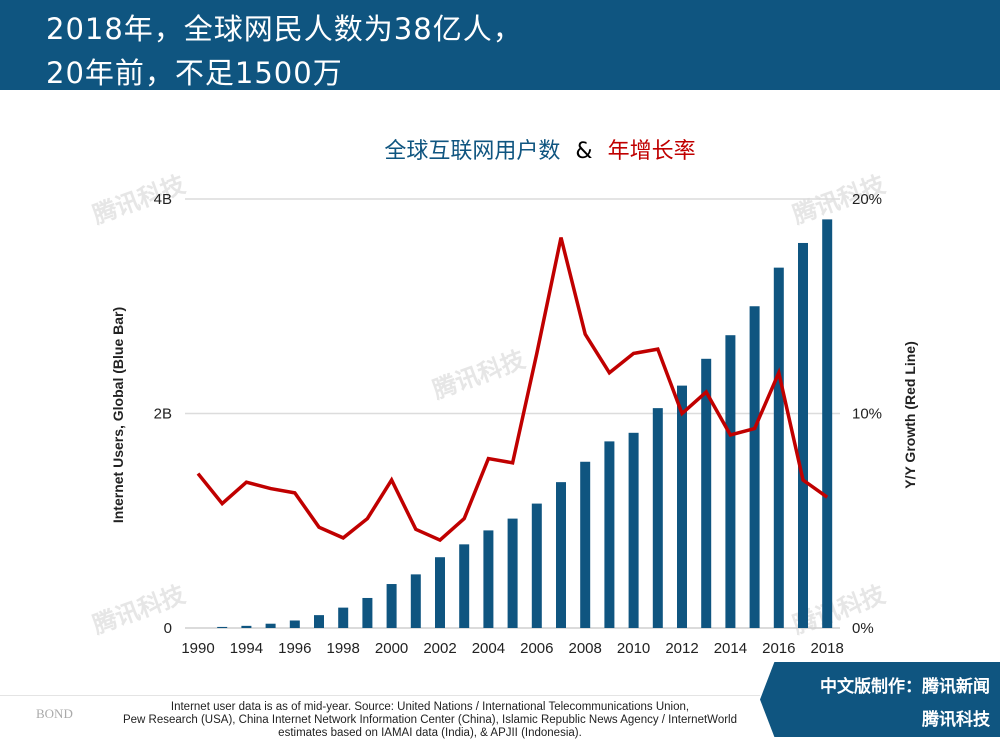  What do you see at coordinates (827, 423) in the screenshot?
I see `bar-2018` at bounding box center [827, 423].